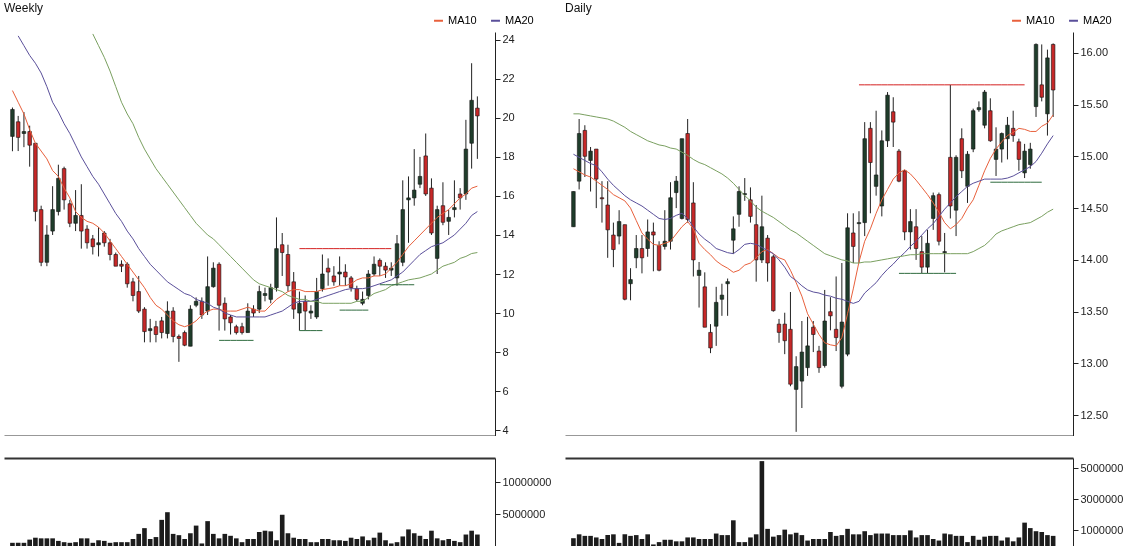 The height and width of the screenshot is (548, 1142). What do you see at coordinates (1094, 155) in the screenshot?
I see `y-tick-label: 15.00` at bounding box center [1094, 155].